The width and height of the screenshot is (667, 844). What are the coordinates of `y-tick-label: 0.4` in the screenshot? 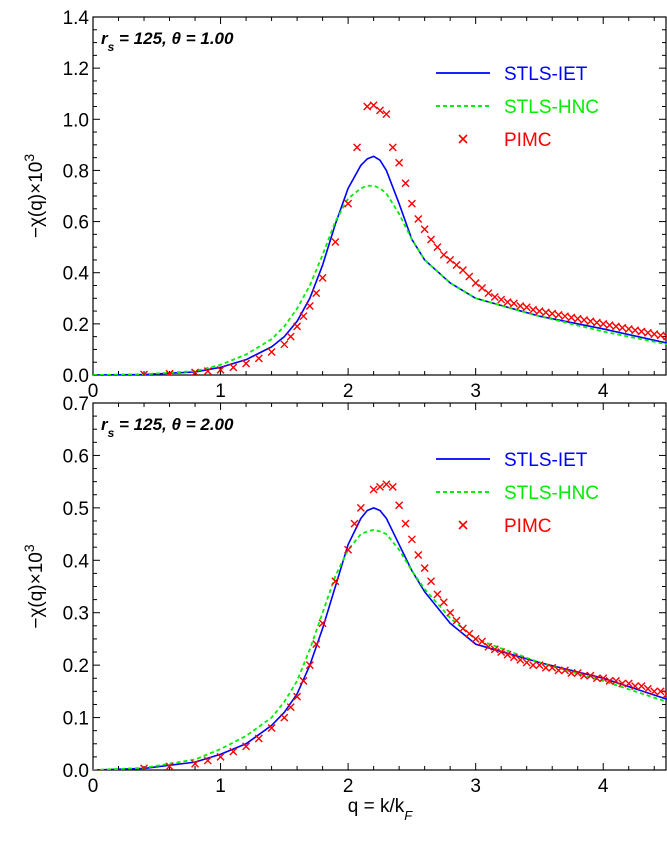 It's located at (76, 274).